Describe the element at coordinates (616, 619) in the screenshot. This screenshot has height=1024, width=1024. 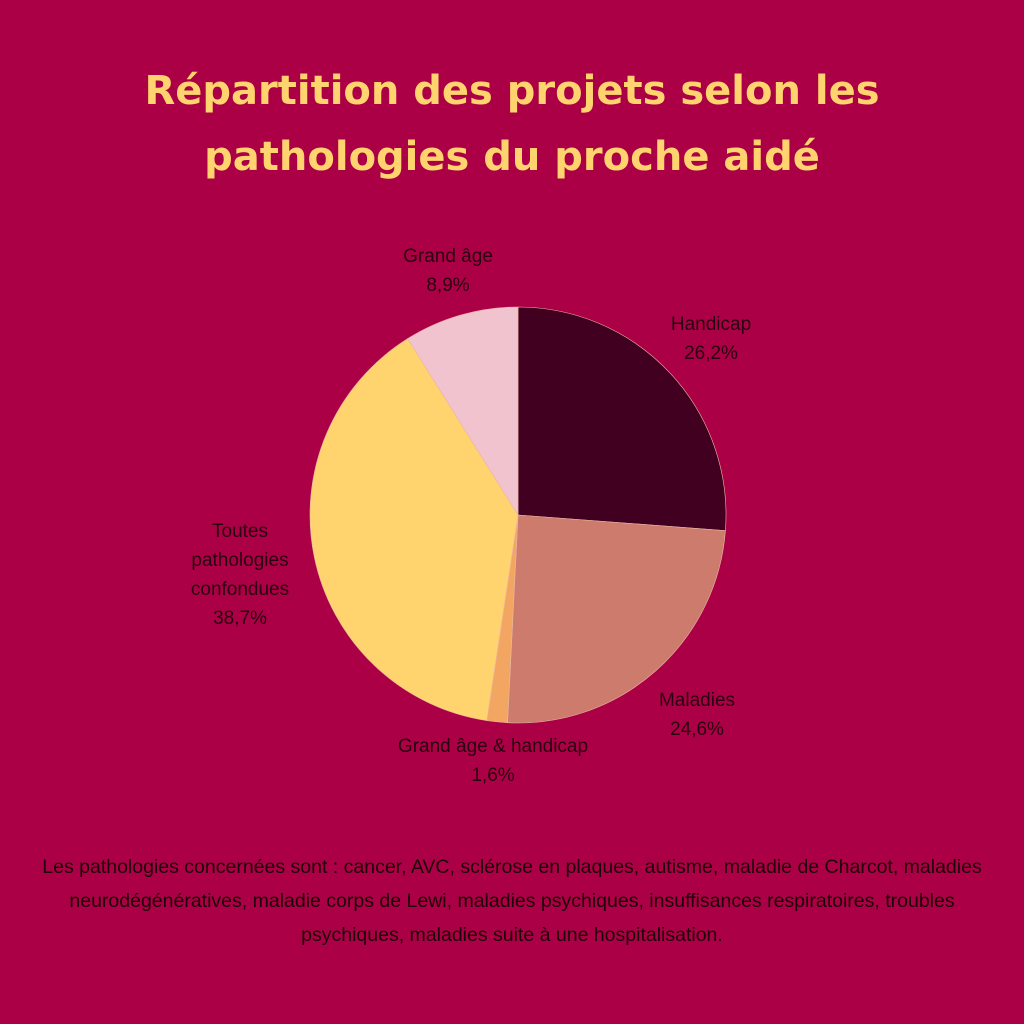
I see `pie-slice-maladies` at that location.